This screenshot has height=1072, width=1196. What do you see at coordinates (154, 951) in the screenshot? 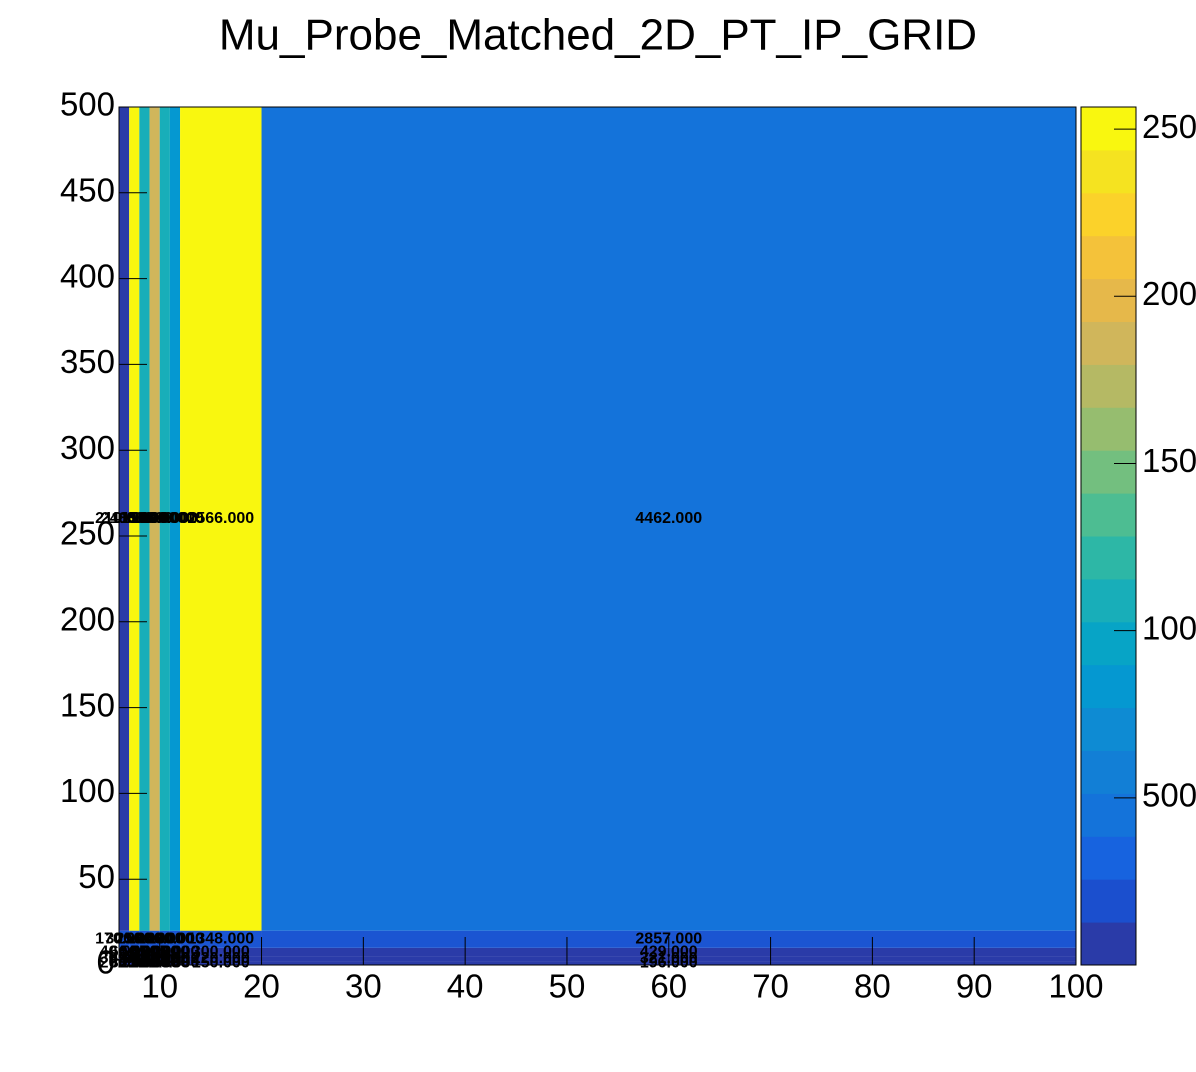
I see `cell-label: 55.000` at bounding box center [154, 951].